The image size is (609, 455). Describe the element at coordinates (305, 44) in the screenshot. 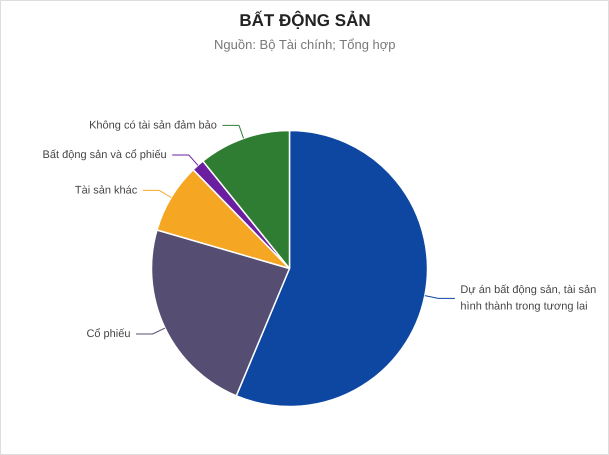

I see `chart-subtitle: Nguồn: Bộ Tài chính; Tổng hợp` at that location.